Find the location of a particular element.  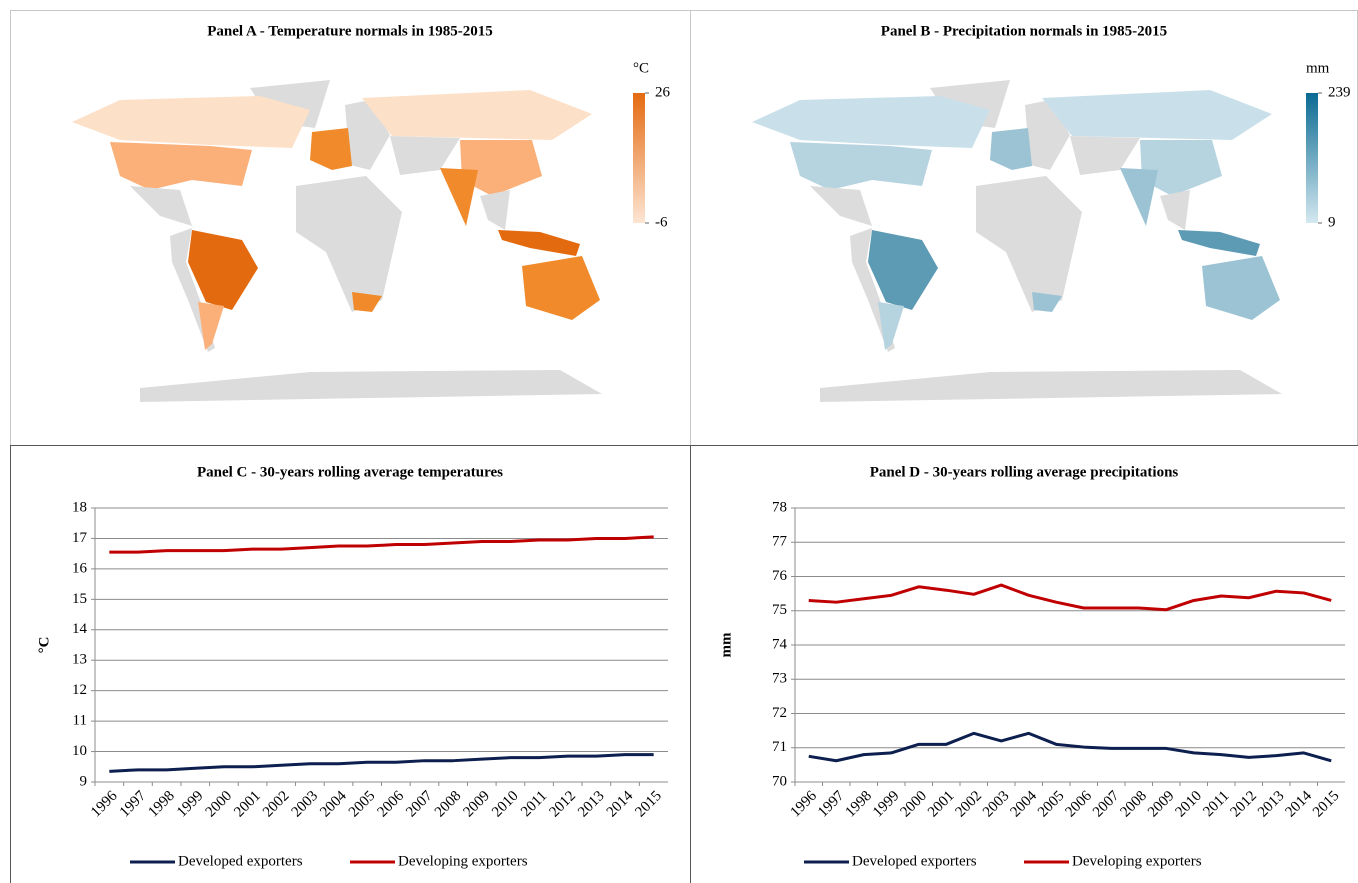

colorbar-label: 26 is located at coordinates (663, 92).